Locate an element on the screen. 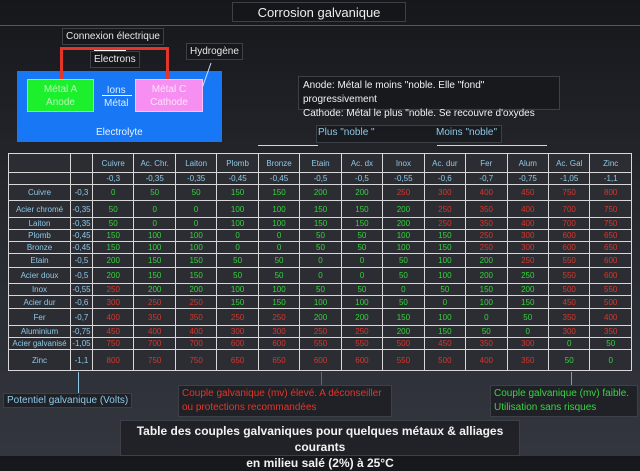 The width and height of the screenshot is (640, 471). column-potential: -0,45 is located at coordinates (237, 178).